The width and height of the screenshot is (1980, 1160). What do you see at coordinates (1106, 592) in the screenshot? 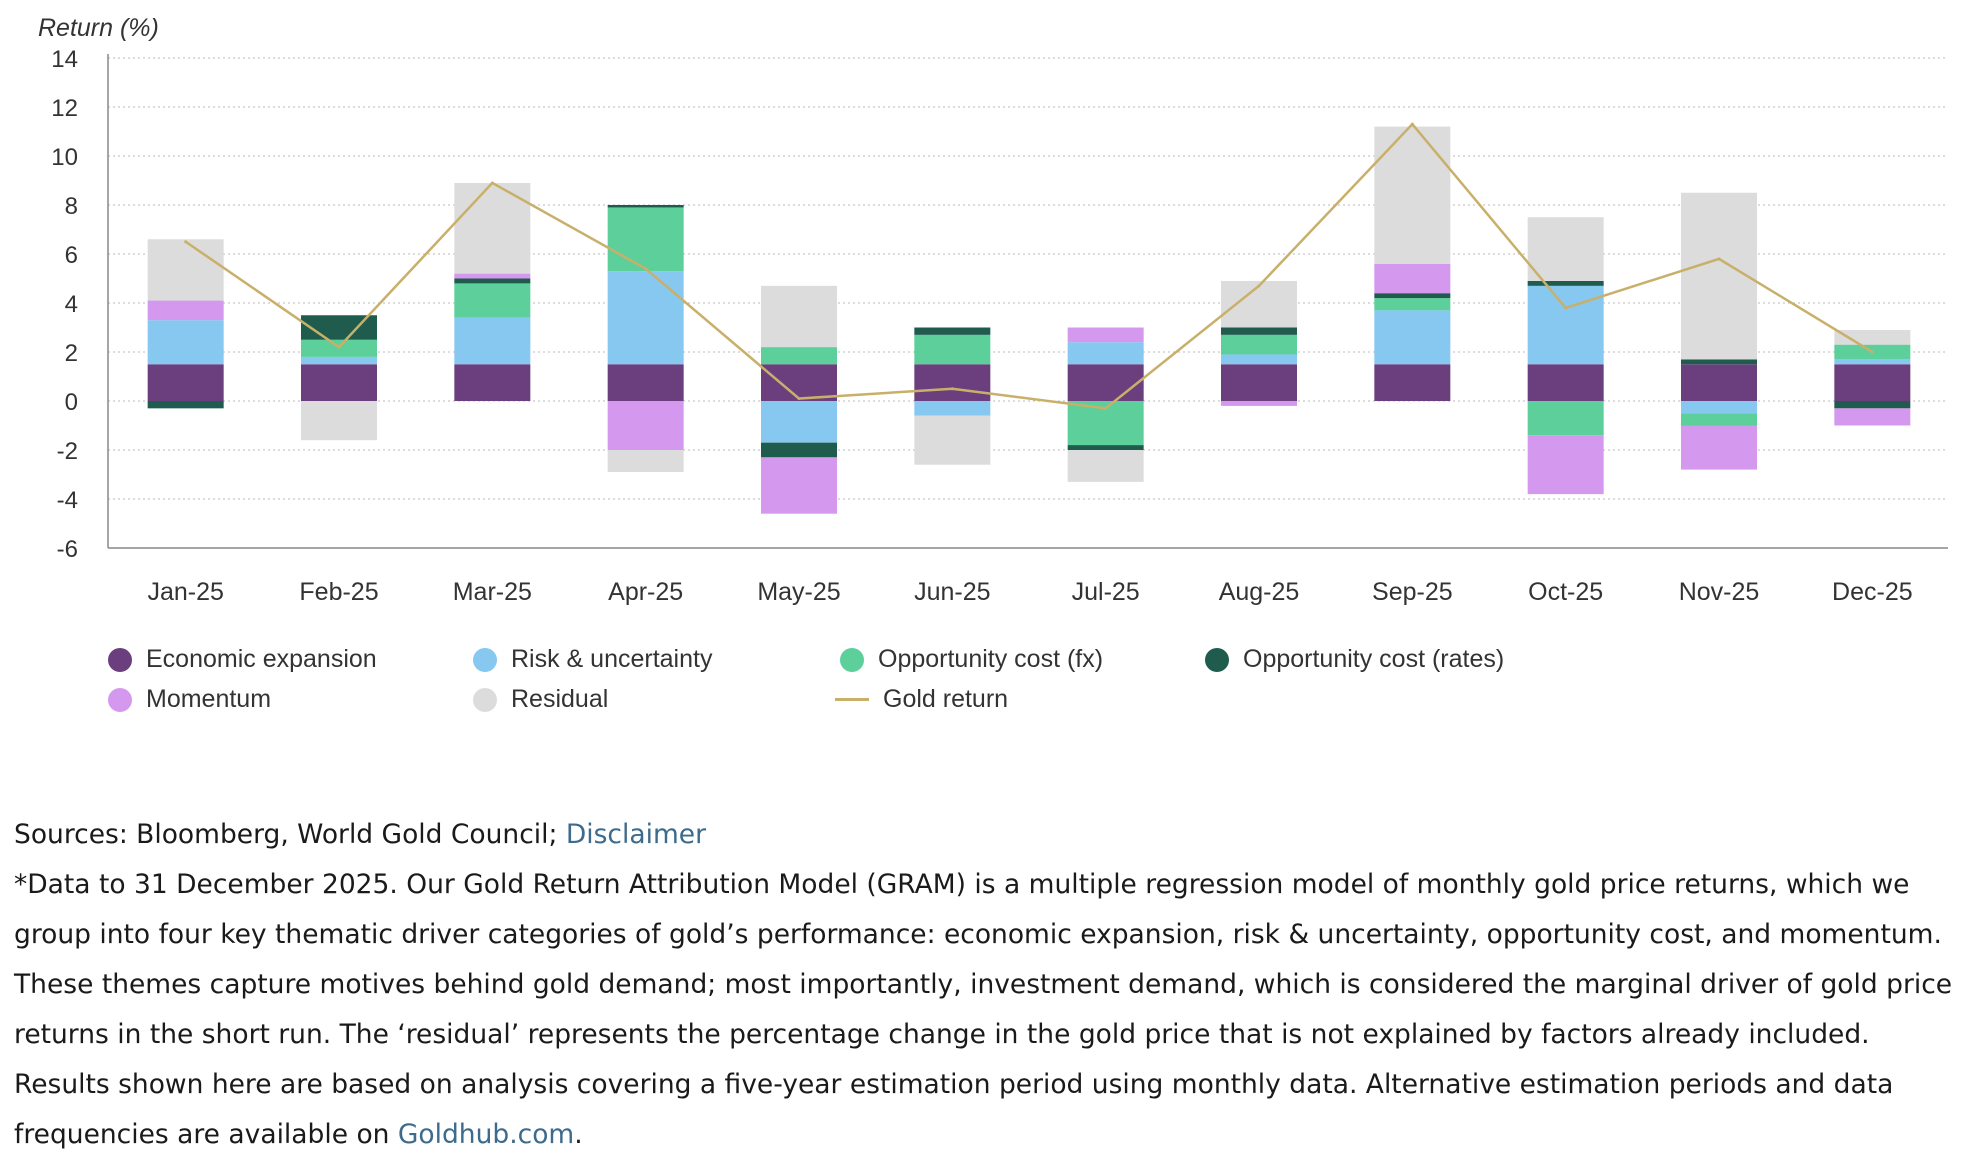
I see `x-tick-label: Jul-25` at bounding box center [1106, 592].